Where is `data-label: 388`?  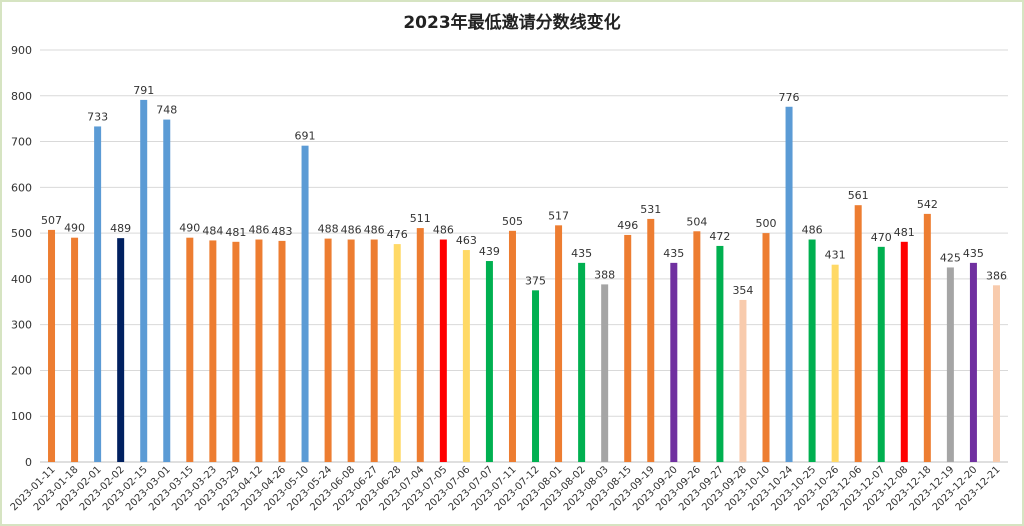 data-label: 388 is located at coordinates (604, 274).